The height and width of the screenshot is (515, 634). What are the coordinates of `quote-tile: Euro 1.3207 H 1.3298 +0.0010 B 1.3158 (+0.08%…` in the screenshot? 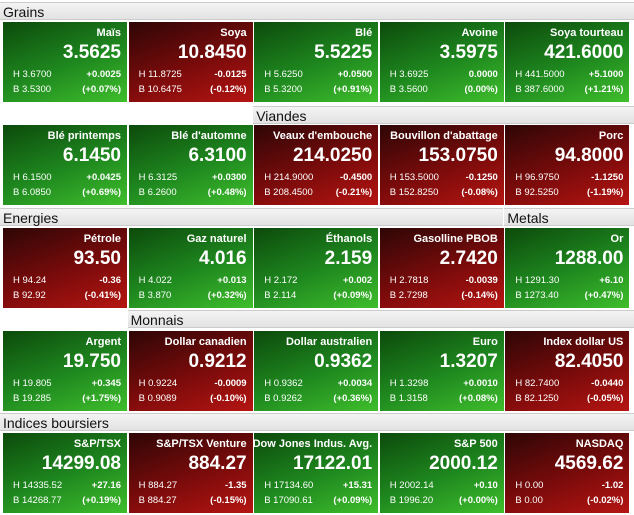 It's located at (441, 371).